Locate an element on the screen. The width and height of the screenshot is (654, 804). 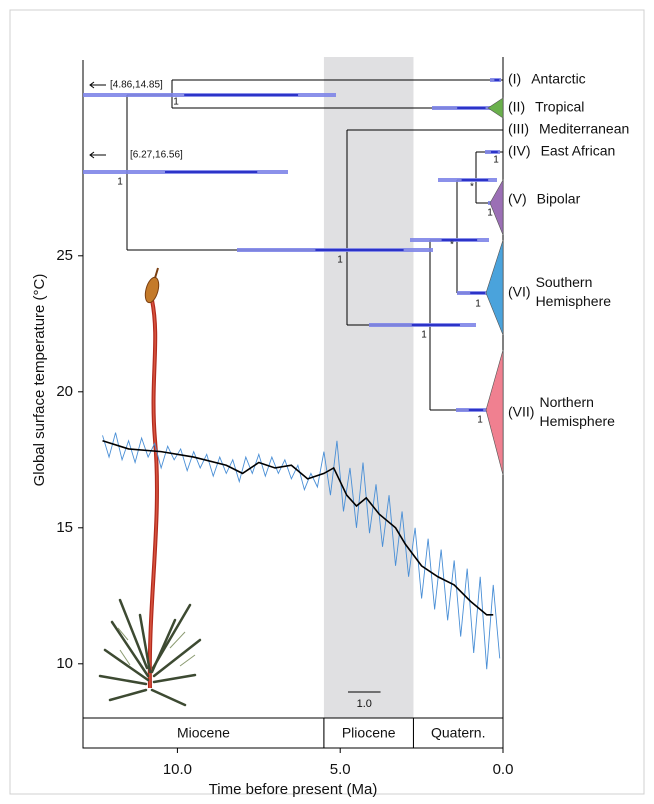
y-tick-label: 25 is located at coordinates (64, 255).